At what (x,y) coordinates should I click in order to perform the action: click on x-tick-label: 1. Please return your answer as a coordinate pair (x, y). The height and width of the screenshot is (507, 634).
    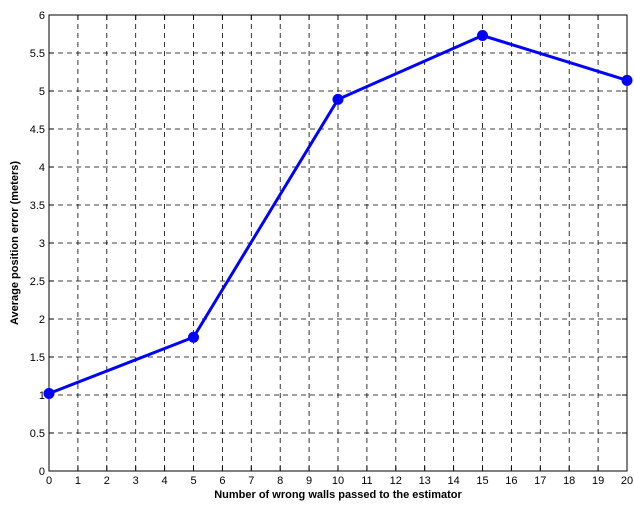
    Looking at the image, I should click on (78, 481).